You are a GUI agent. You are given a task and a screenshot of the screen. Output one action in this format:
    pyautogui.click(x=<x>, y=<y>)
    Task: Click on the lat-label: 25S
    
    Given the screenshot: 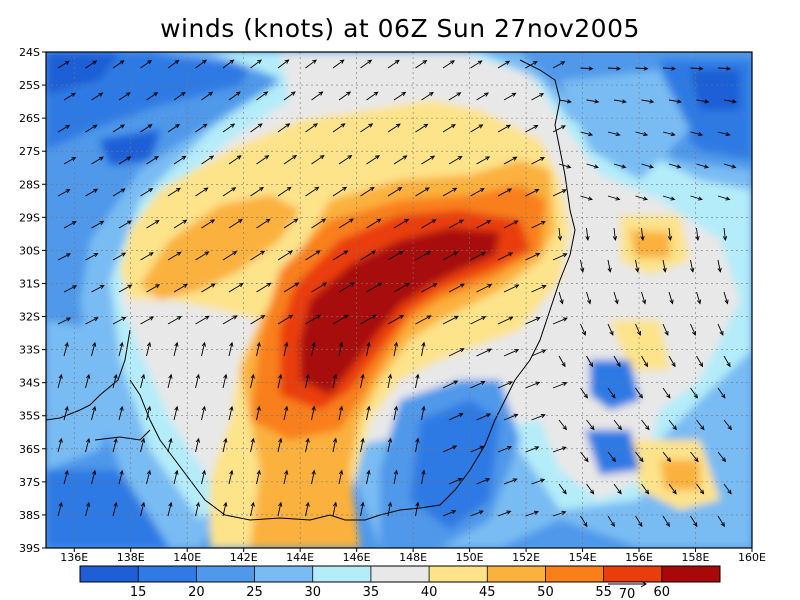 What is the action you would take?
    pyautogui.click(x=29, y=85)
    